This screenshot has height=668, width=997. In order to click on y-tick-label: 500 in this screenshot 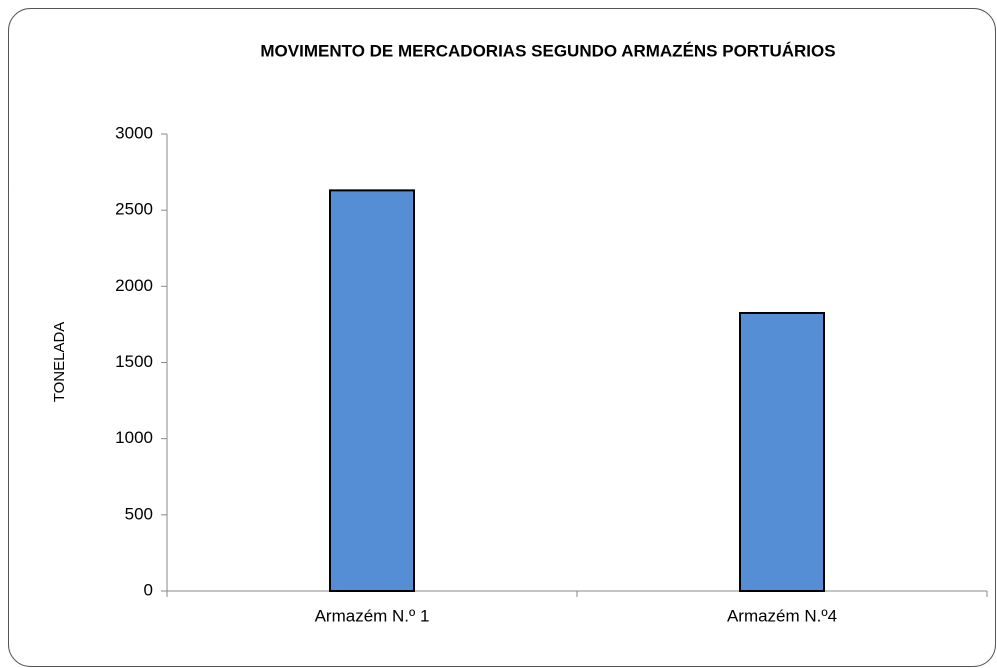, I will do `click(139, 513)`.